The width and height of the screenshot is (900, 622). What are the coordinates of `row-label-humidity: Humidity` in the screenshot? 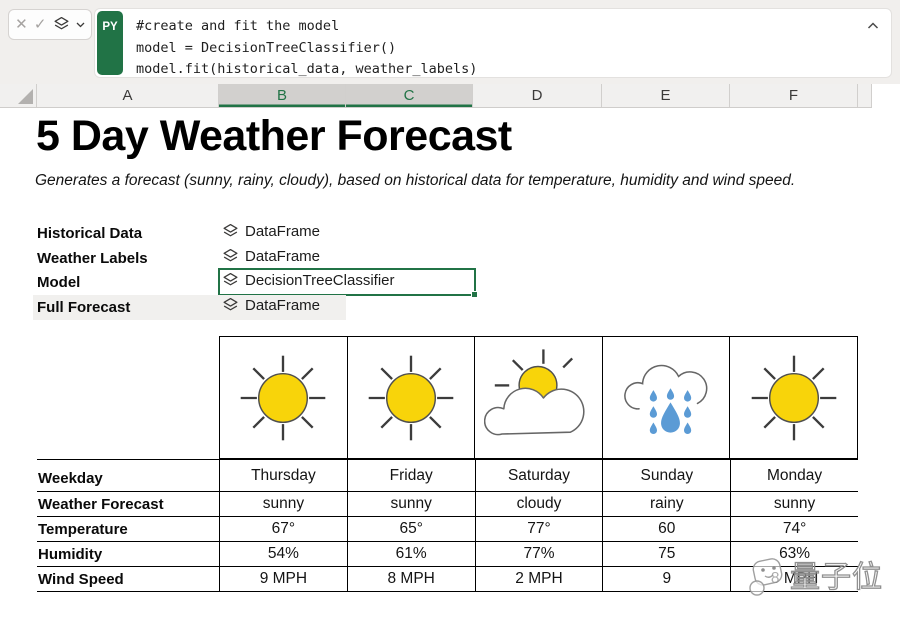 It's located at (70, 554).